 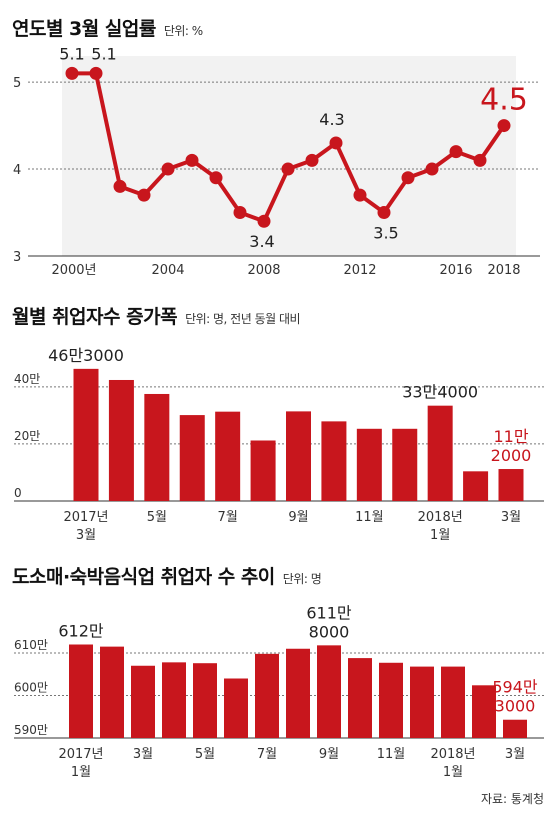 I want to click on chart1-title: 연도별 3월 실업률, so click(x=84, y=29).